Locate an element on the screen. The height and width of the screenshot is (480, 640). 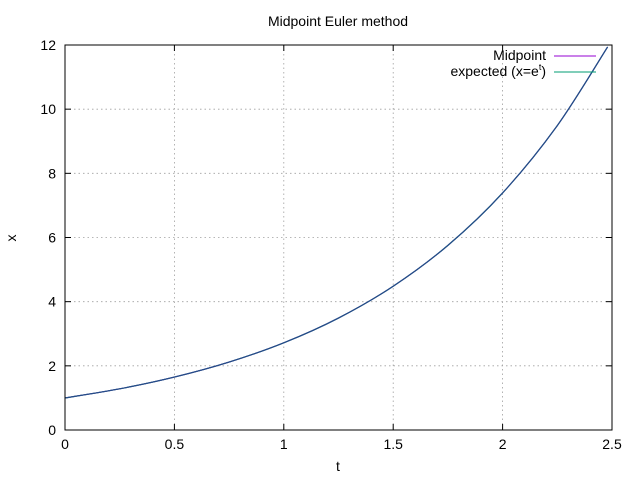
legend: Midpoint expected (x=et) is located at coordinates (523, 63).